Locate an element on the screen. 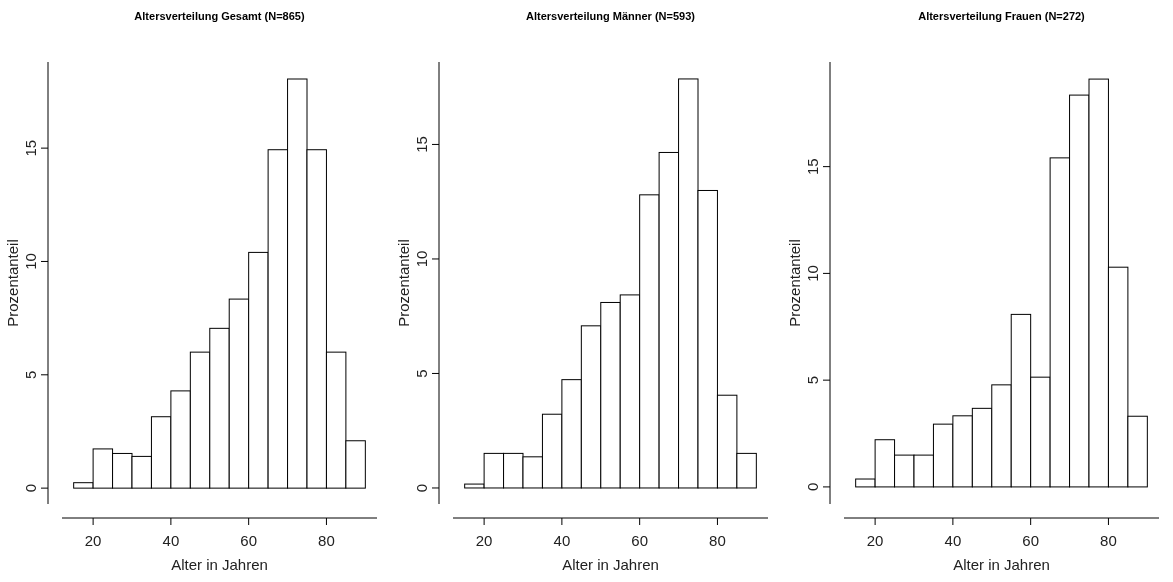  chart-title: Altersverteilung Männer (N=593) is located at coordinates (610, 16).